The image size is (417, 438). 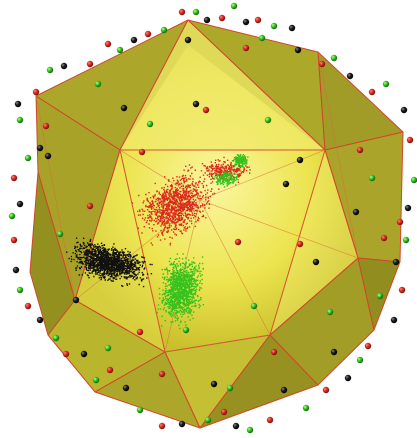 I want to click on black-points, so click(x=109, y=262).